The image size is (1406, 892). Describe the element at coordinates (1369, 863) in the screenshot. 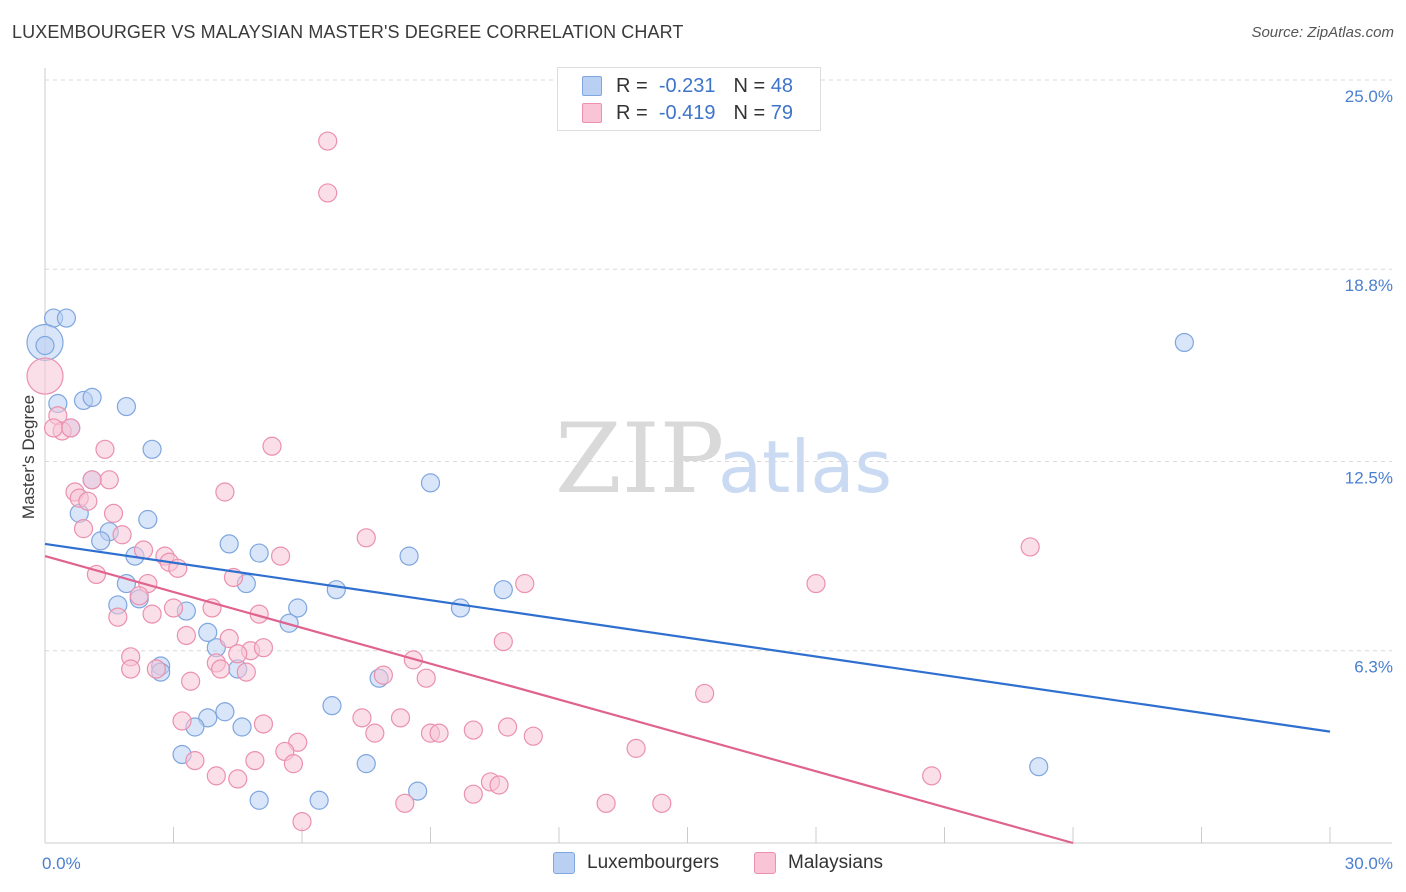

I see `x-tick-label: 30.0%` at that location.